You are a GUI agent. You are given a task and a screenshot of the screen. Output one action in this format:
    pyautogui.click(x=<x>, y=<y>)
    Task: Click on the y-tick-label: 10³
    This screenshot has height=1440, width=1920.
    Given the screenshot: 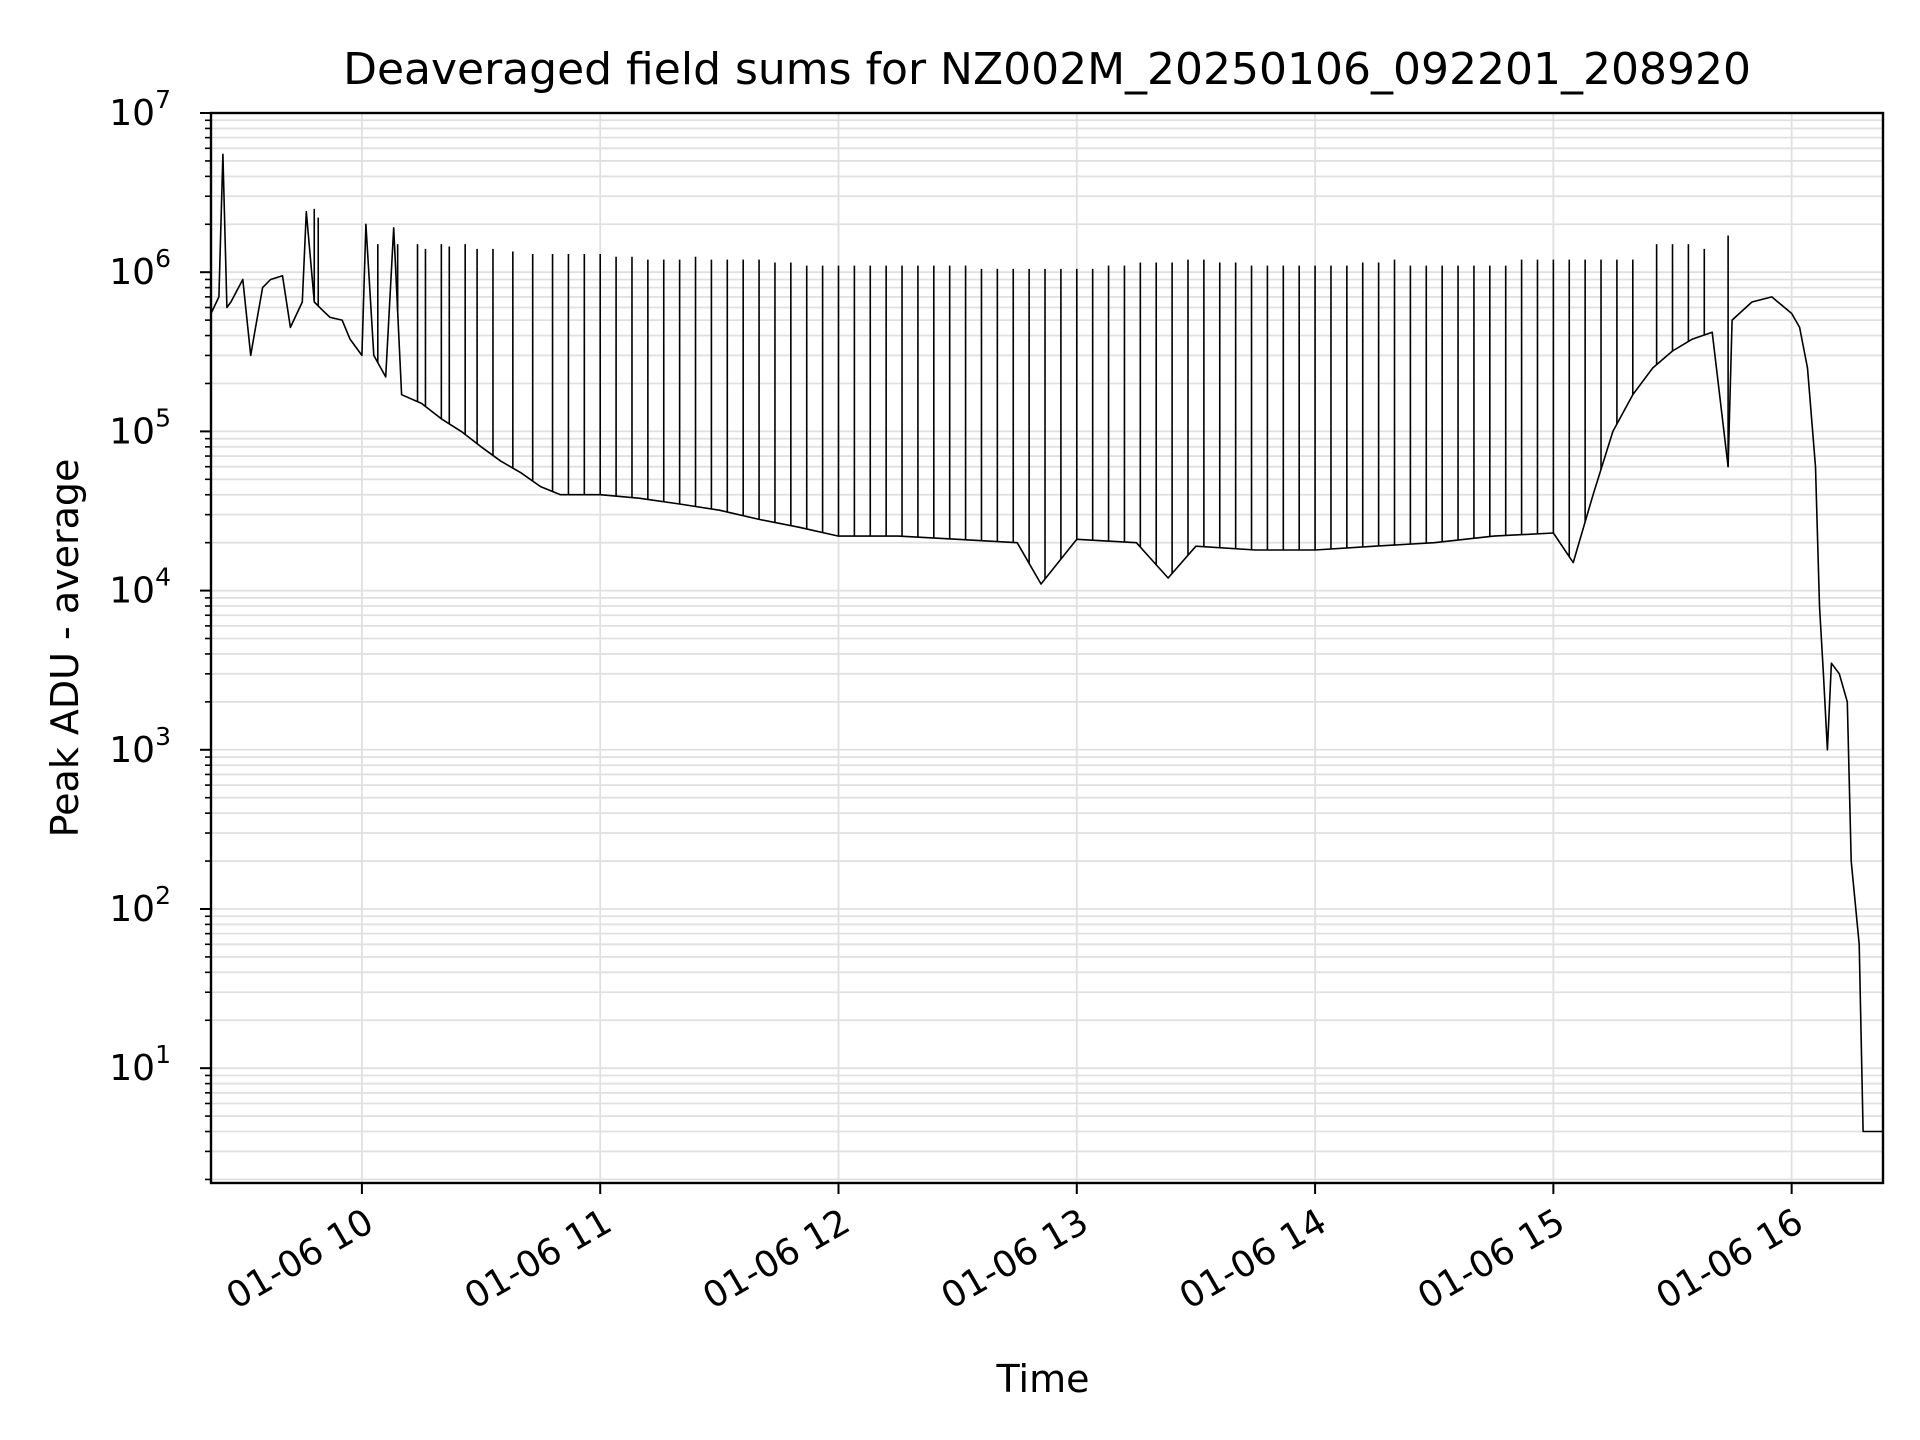 What is the action you would take?
    pyautogui.click(x=140, y=746)
    